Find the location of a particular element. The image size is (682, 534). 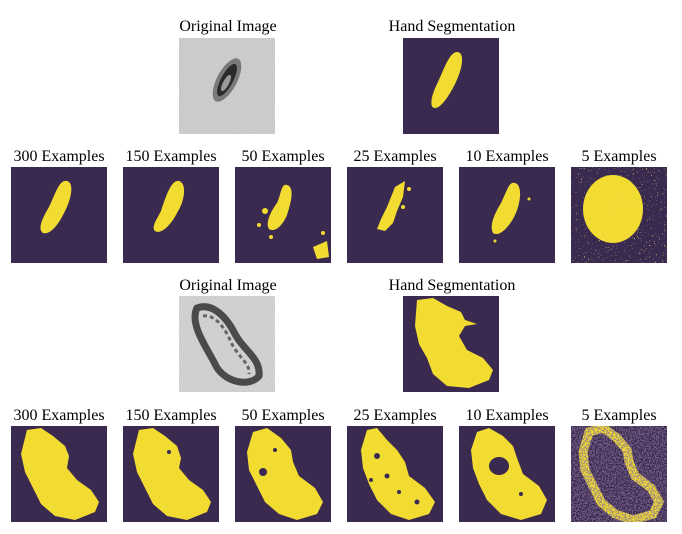

title-hand-segmentation-1: Hand Segmentation is located at coordinates (452, 26).